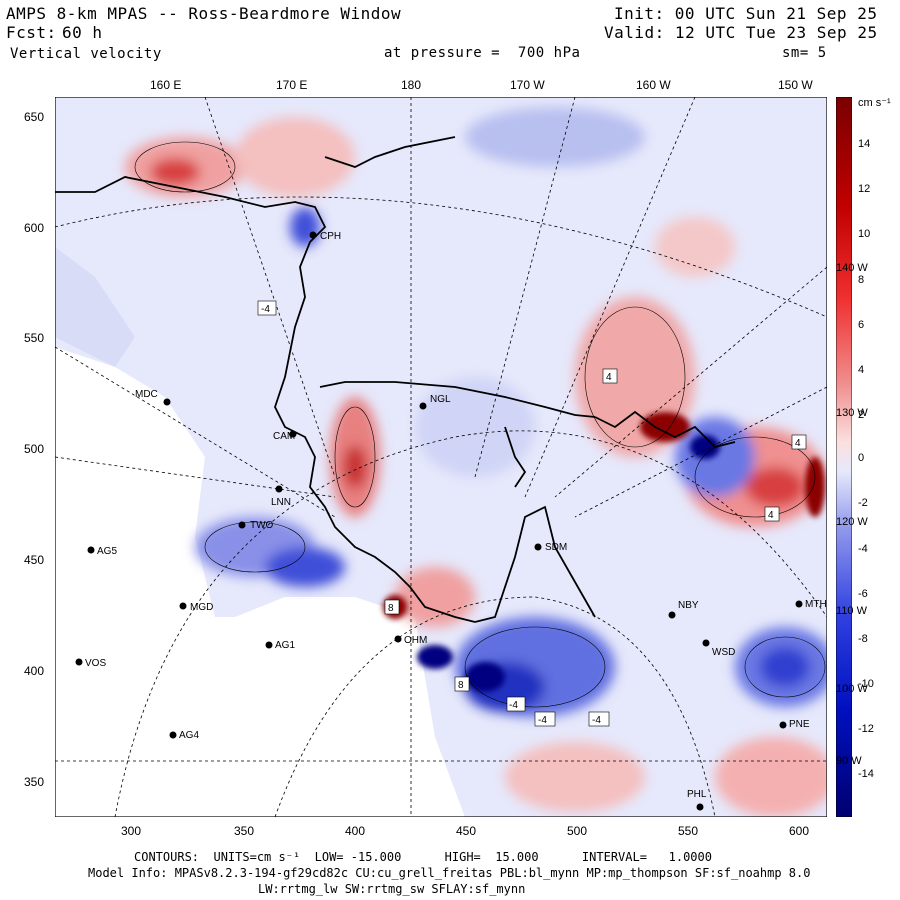 This screenshot has height=900, width=900. I want to click on station-label: CAM, so click(284, 436).